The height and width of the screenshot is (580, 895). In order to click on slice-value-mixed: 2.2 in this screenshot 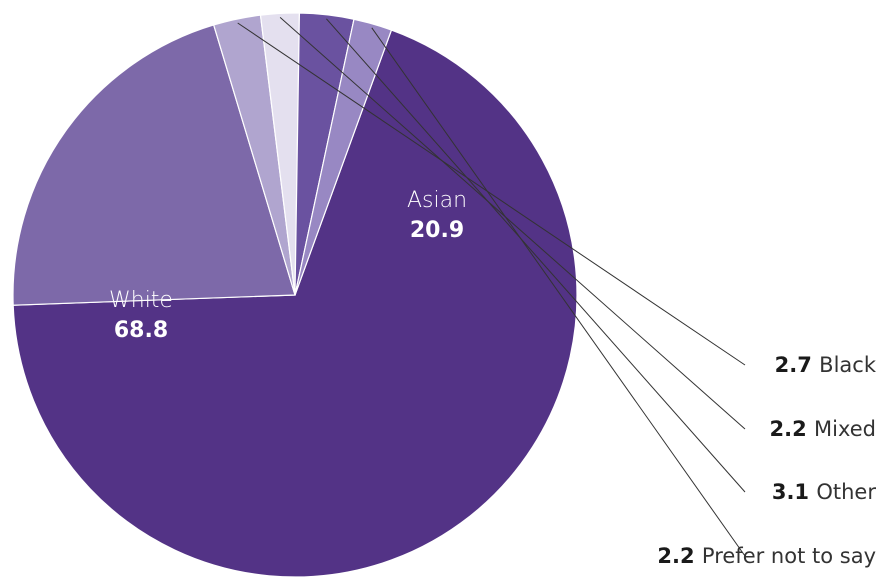, I will do `click(791, 429)`.